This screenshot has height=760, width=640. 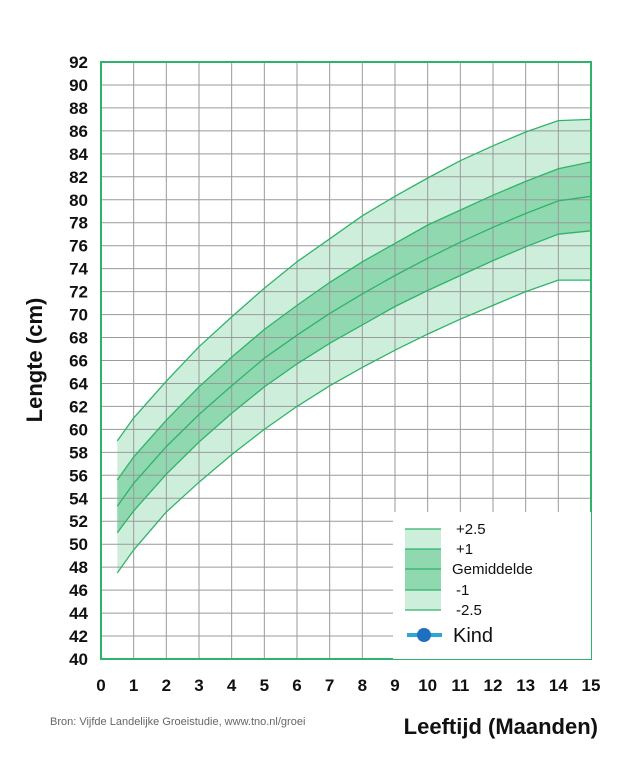 What do you see at coordinates (78, 292) in the screenshot?
I see `y-tick-label: 72` at bounding box center [78, 292].